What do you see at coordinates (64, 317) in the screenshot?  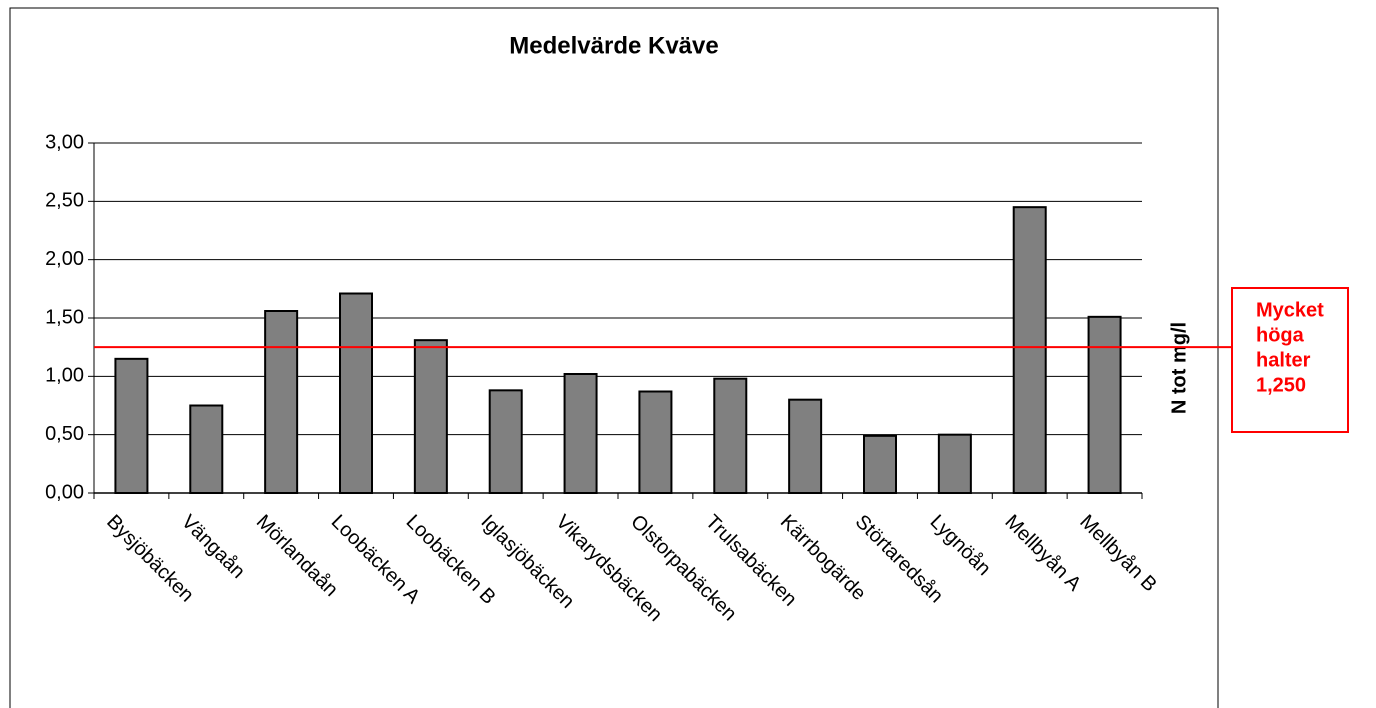 I see `y-tick-label: 1,50` at bounding box center [64, 317].